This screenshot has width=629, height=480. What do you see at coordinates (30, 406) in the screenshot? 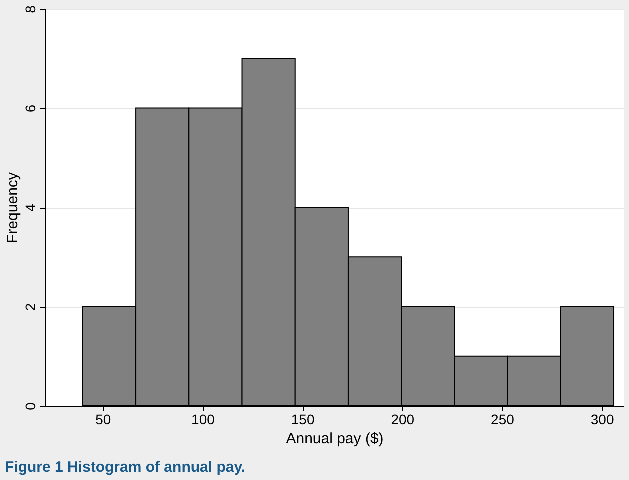
I see `y-tick-label: 0` at bounding box center [30, 406].